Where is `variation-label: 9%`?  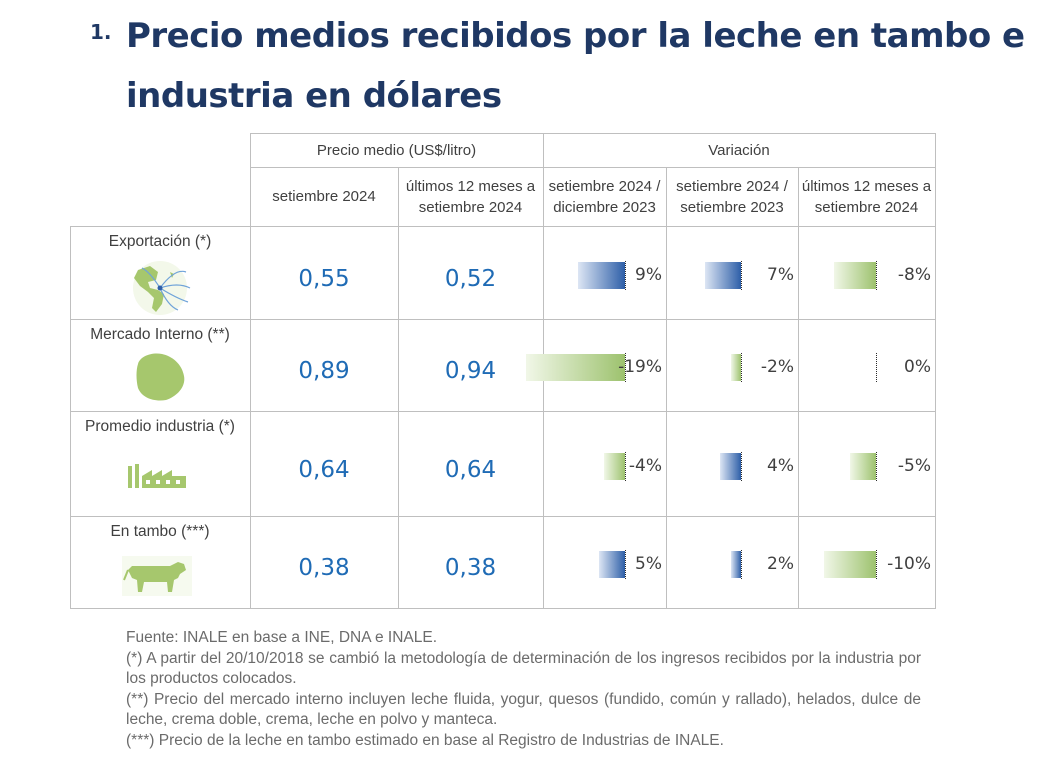 variation-label: 9% is located at coordinates (648, 274).